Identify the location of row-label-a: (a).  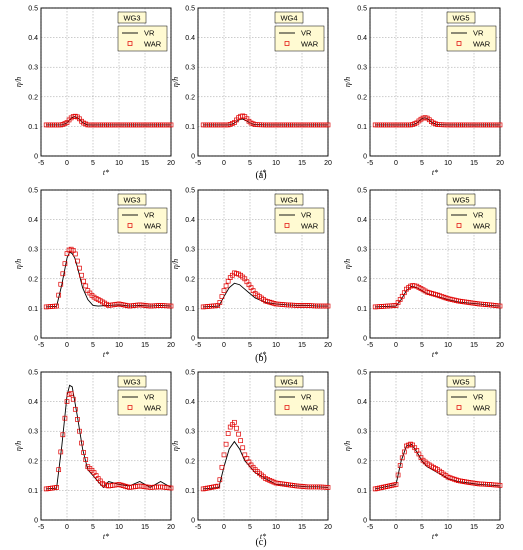
(260, 175).